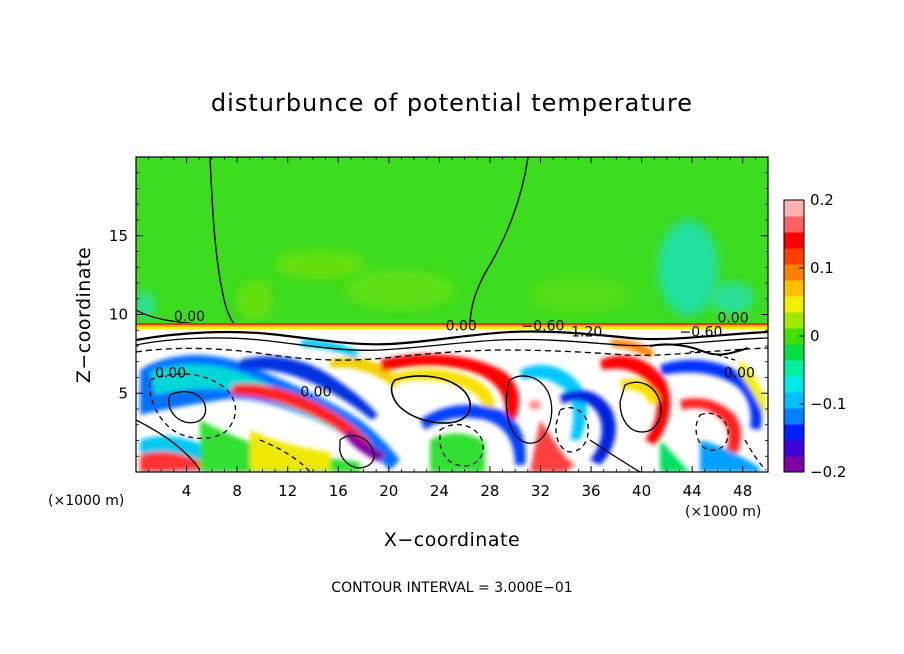  What do you see at coordinates (489, 491) in the screenshot?
I see `x-tick-label: 28` at bounding box center [489, 491].